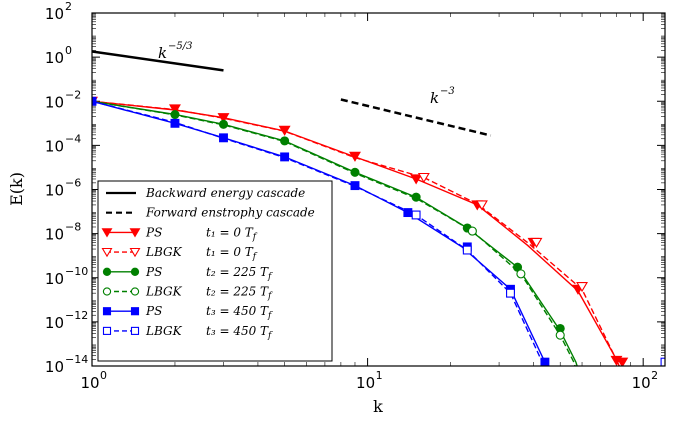 This screenshot has height=421, width=675. I want to click on y-tick-label: 10 0, so click(58, 55).